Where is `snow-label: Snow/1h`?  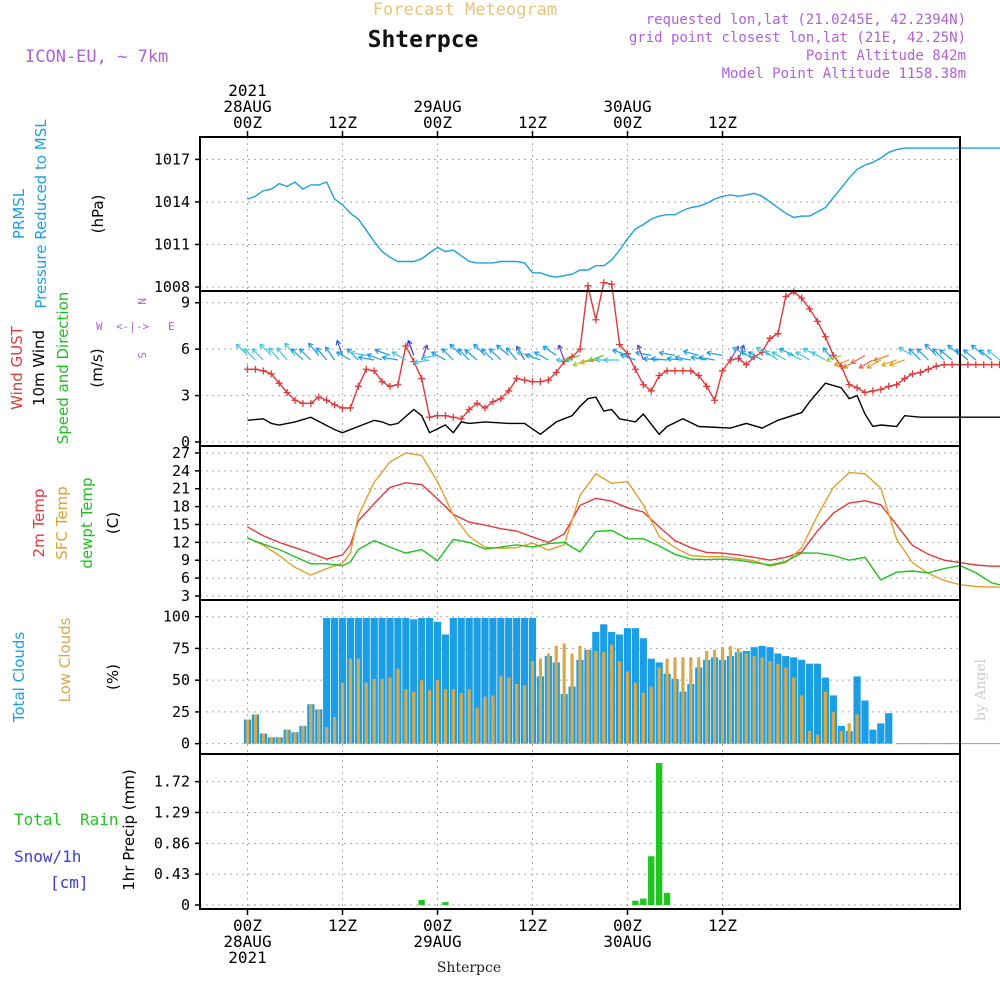 snow-label: Snow/1h is located at coordinates (47, 856).